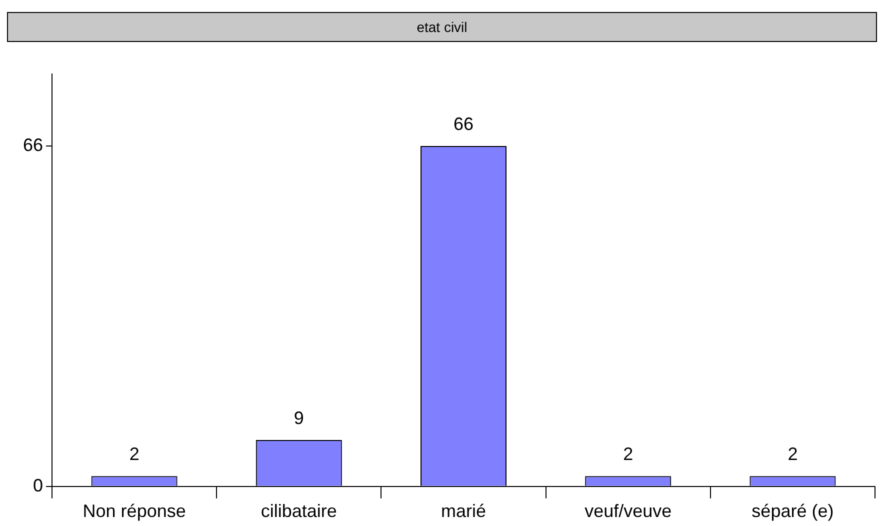 The width and height of the screenshot is (885, 526). Describe the element at coordinates (134, 511) in the screenshot. I see `x-tick-label: Non réponse` at that location.